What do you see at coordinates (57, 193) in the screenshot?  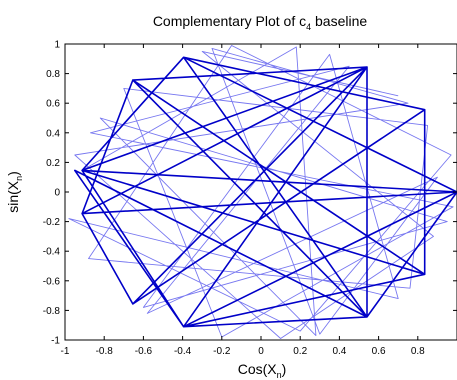 I see `y-tick-label: 0` at bounding box center [57, 193].